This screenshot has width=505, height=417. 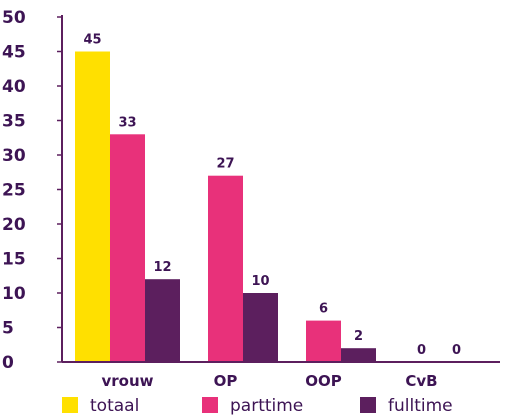 I want to click on legend-label-totaal: totaal, so click(x=114, y=406).